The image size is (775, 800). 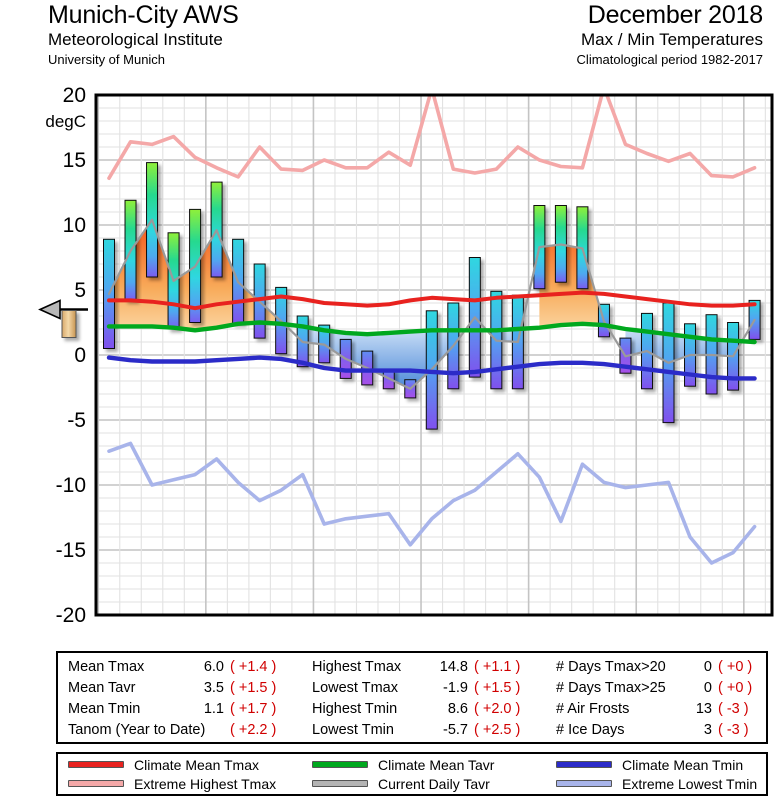 I want to click on extreme-highest-tmax-line, so click(x=432, y=137).